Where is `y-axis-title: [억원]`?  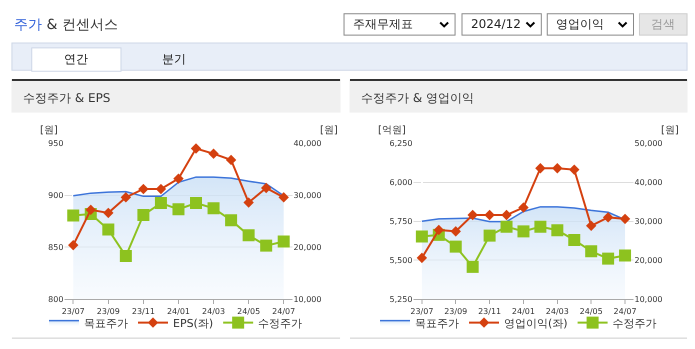
y-axis-title: [억원] is located at coordinates (392, 130).